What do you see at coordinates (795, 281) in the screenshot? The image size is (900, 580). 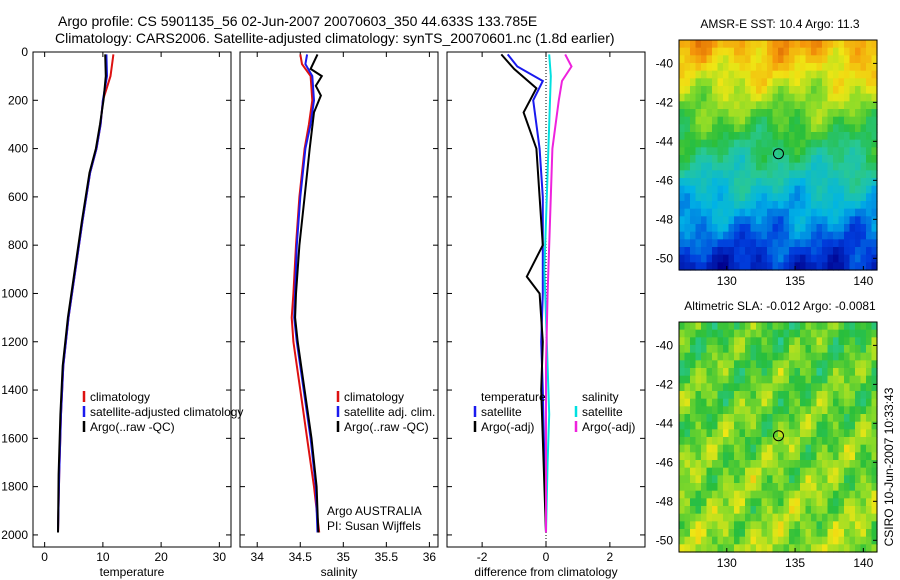 I see `sst-map-xtick-label: 135` at bounding box center [795, 281].